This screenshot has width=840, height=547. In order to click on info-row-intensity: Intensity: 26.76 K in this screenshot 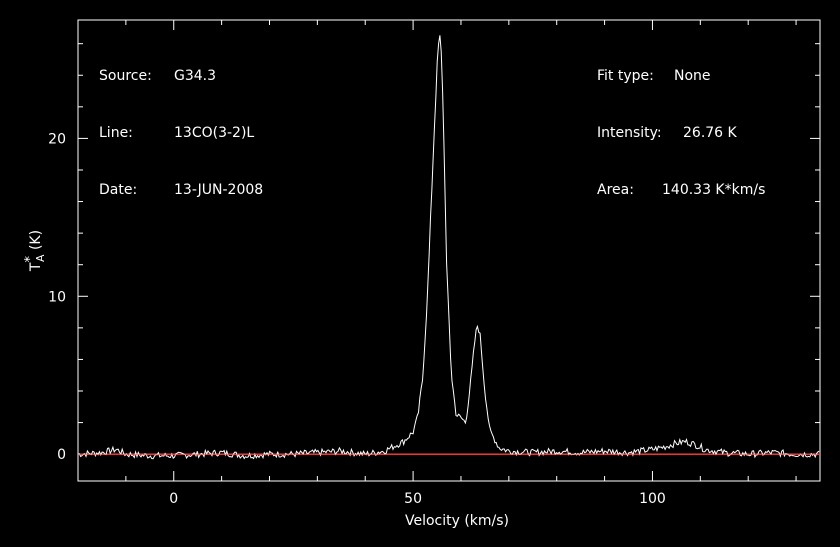, I will do `click(681, 137)`.